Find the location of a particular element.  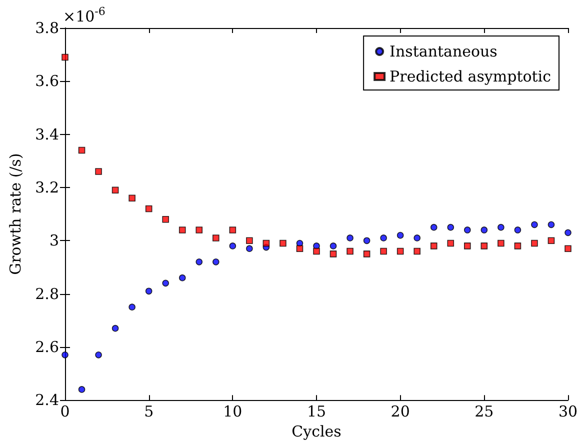

x-tick-label: 10 is located at coordinates (232, 411).